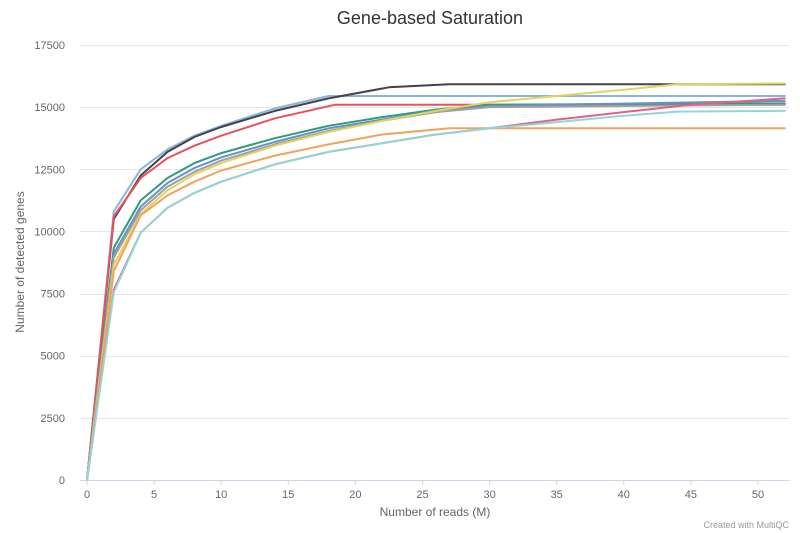 The image size is (800, 533). I want to click on x-tick-label: 10, so click(221, 495).